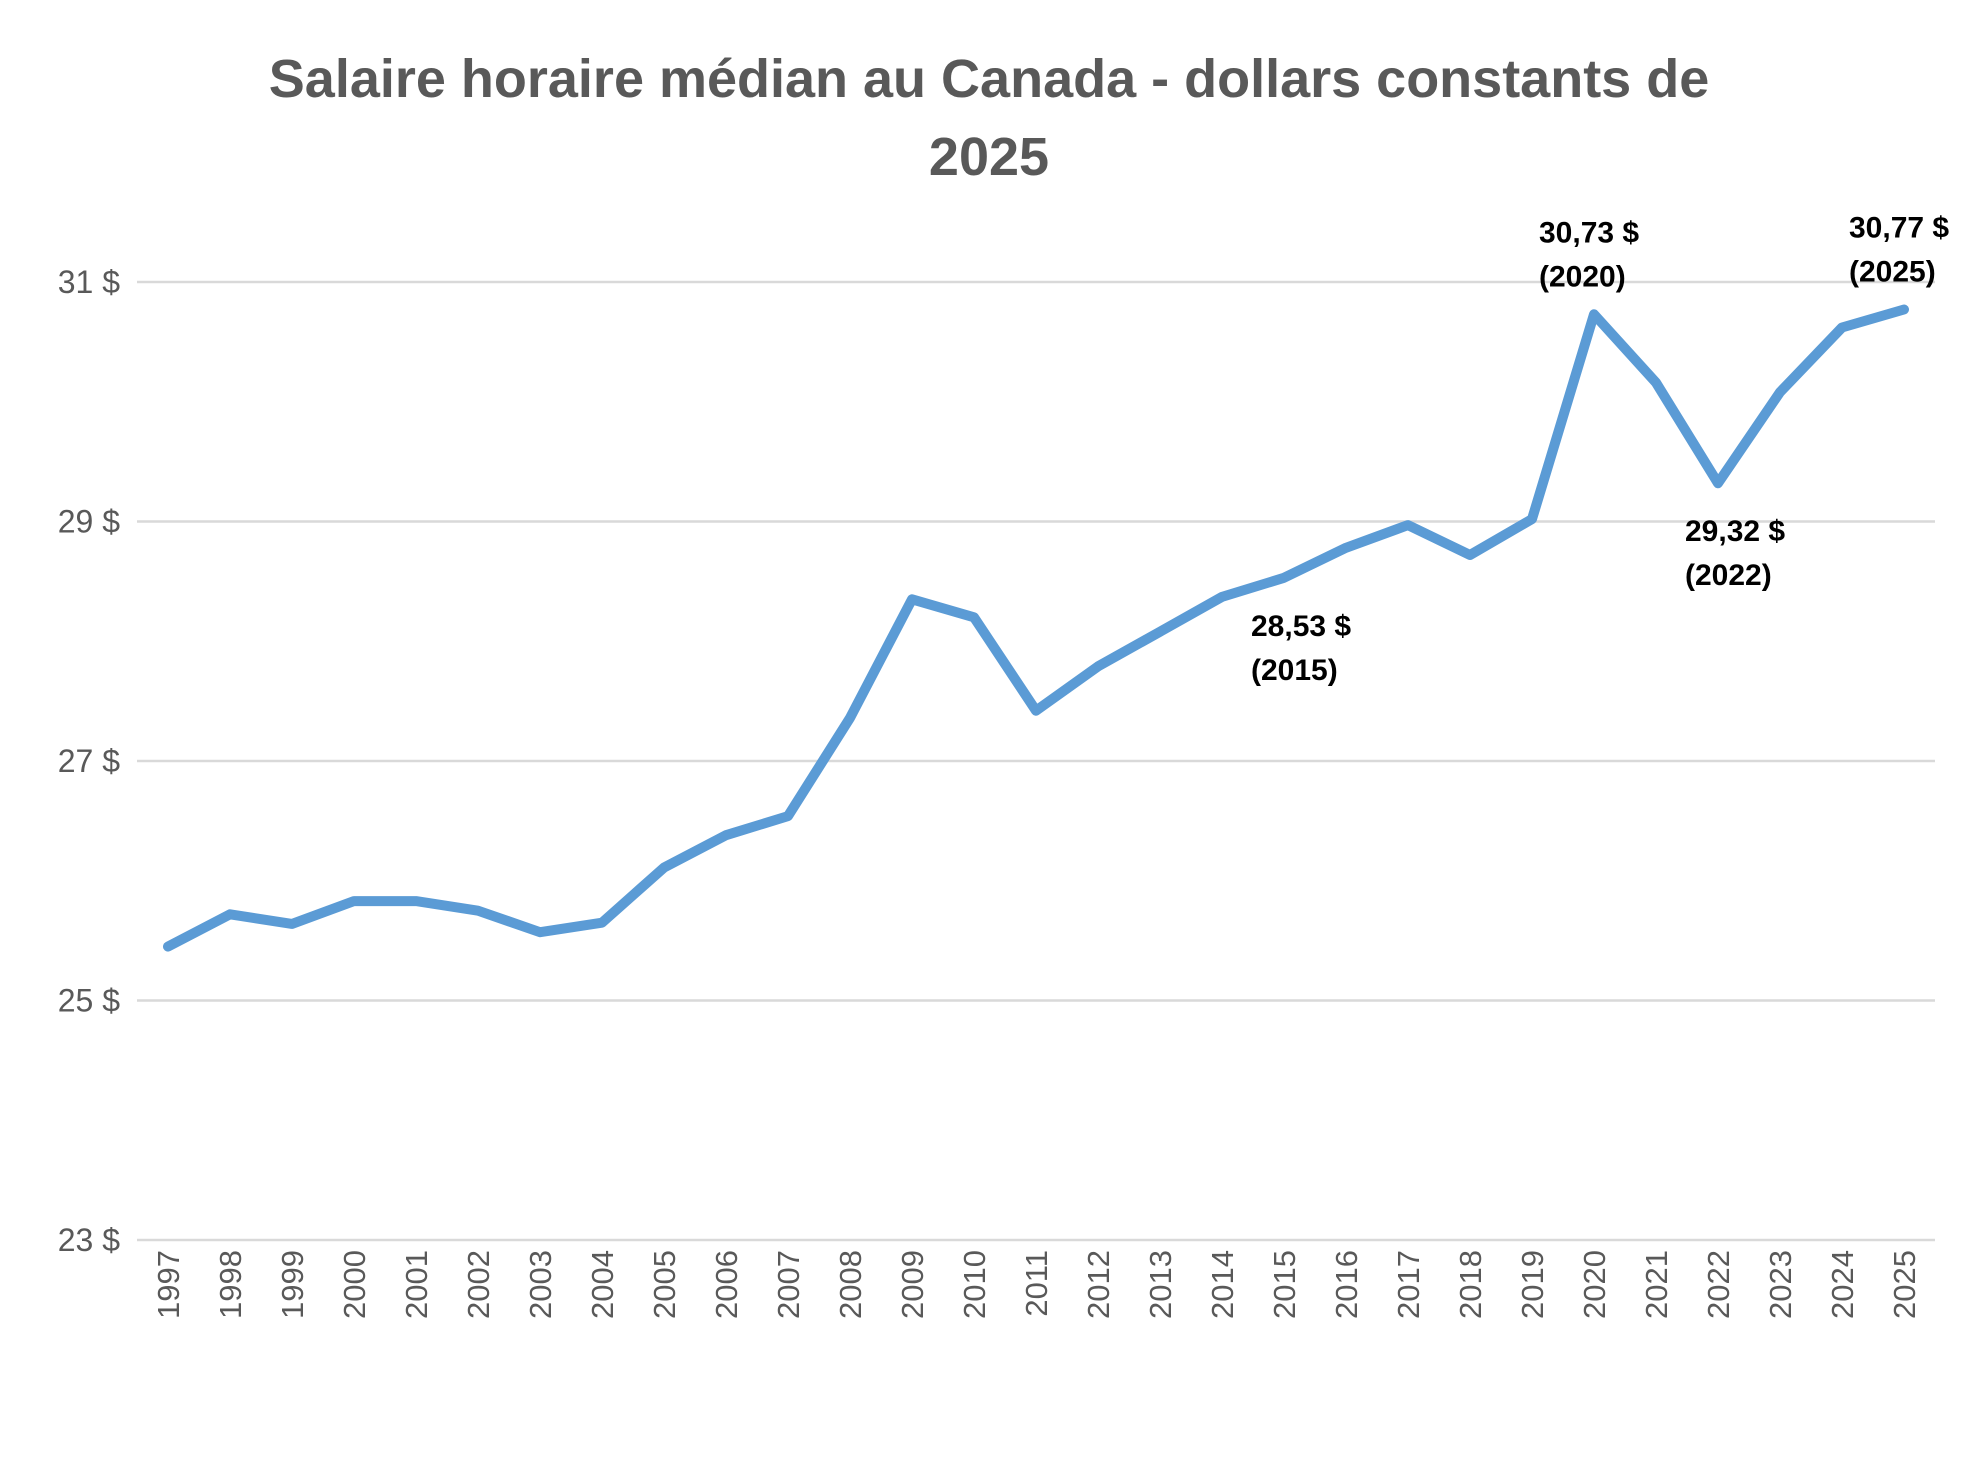 This screenshot has width=1978, height=1465. I want to click on x-tick-label: 2000, so click(354, 1284).